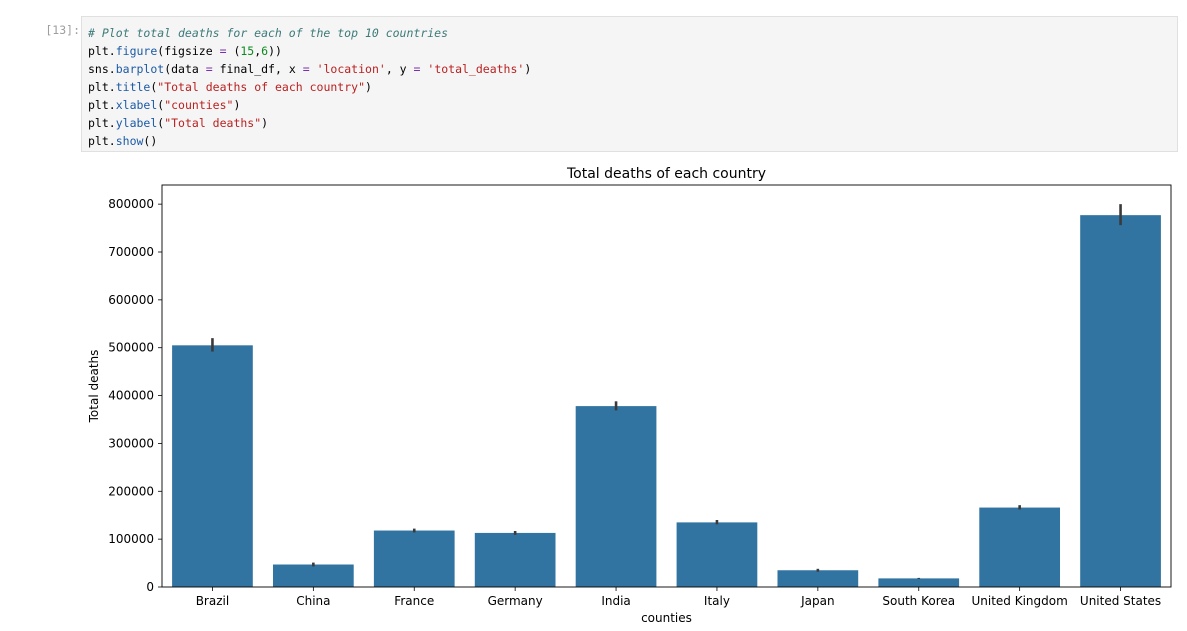 The image size is (1187, 631). Describe the element at coordinates (309, 123) in the screenshot. I see `code-line: plt.ylabel("Total deaths")` at that location.